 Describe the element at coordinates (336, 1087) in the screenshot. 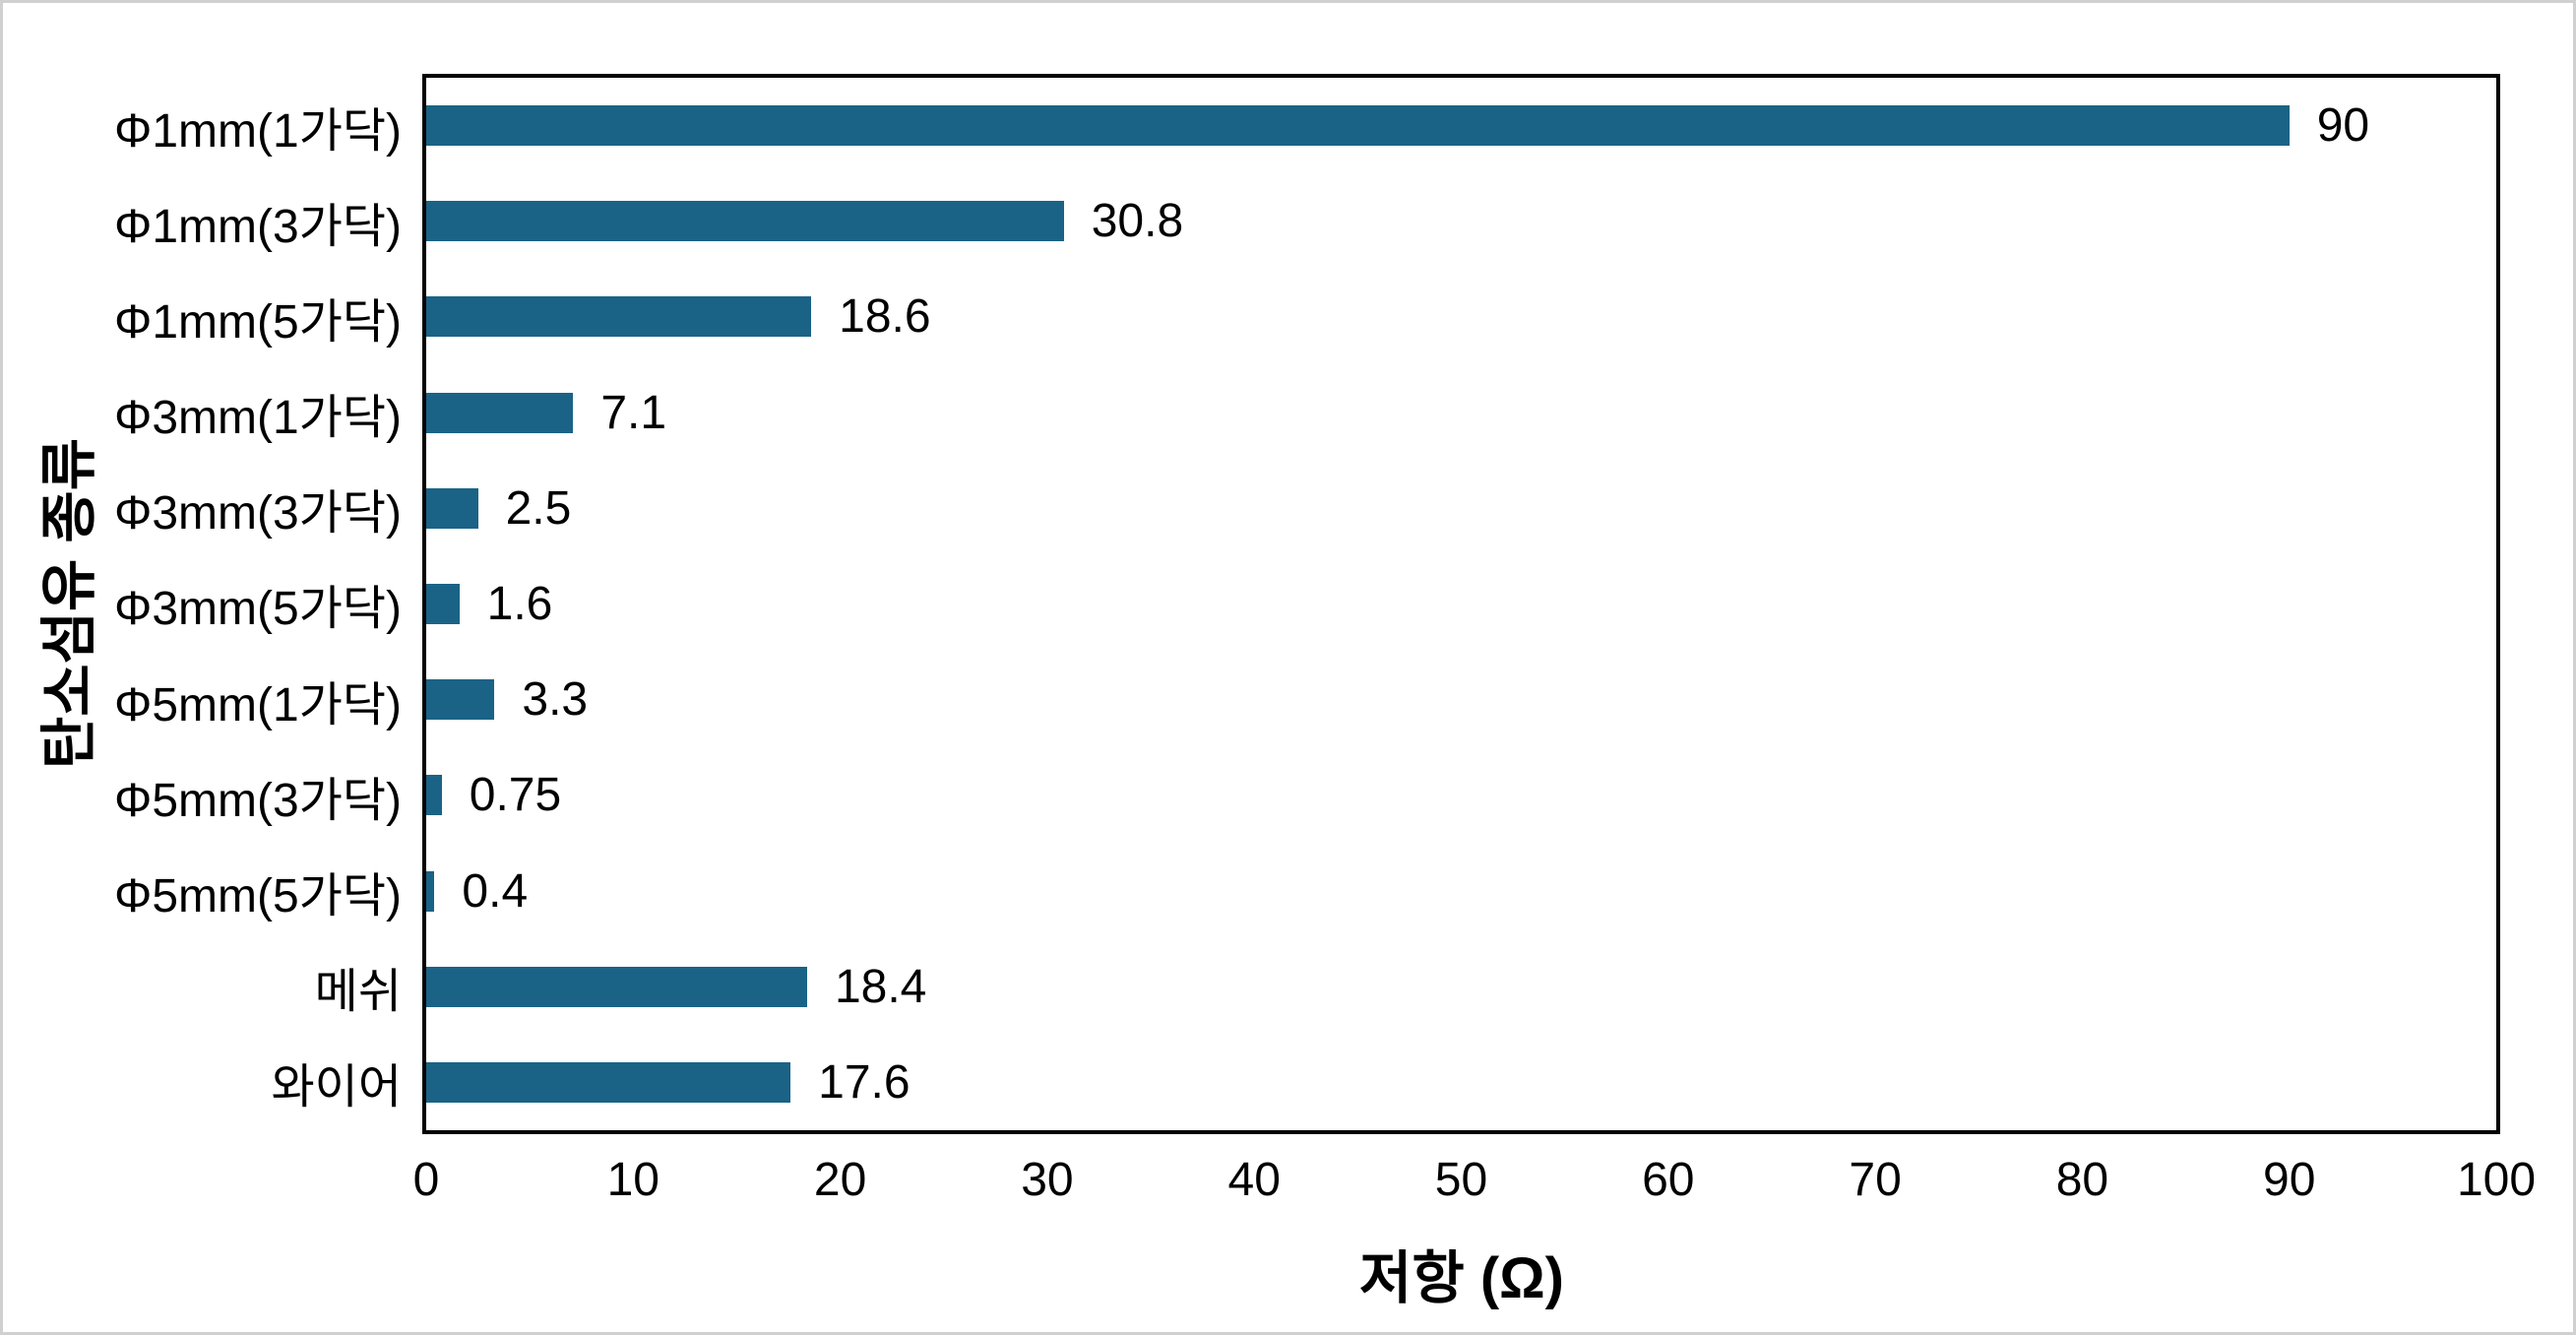

I see `category-label: 와이어` at that location.